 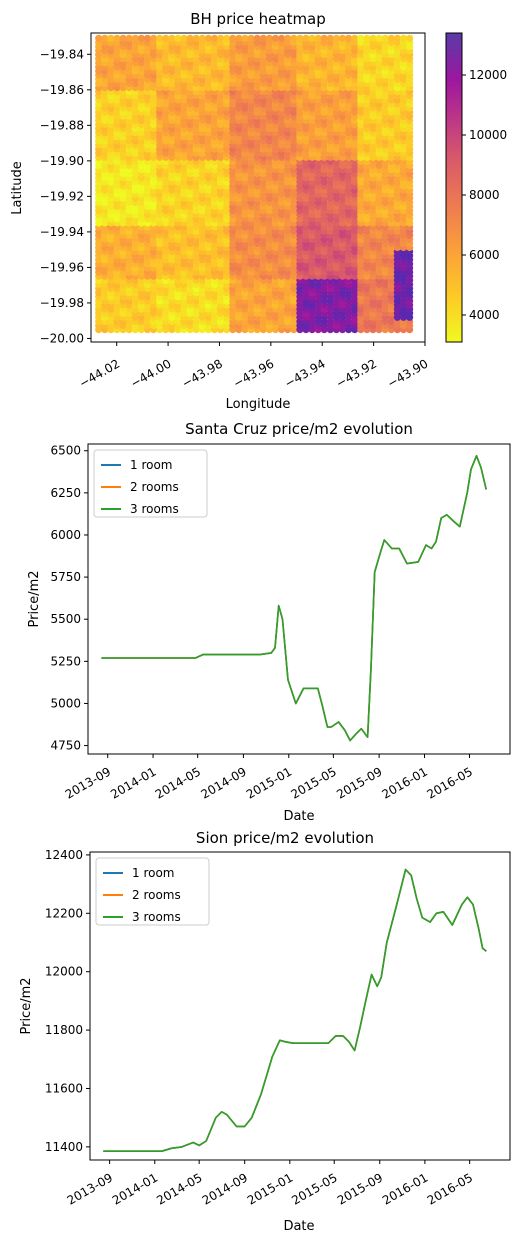 I want to click on chart-title: BH price heatmap, so click(x=258, y=19).